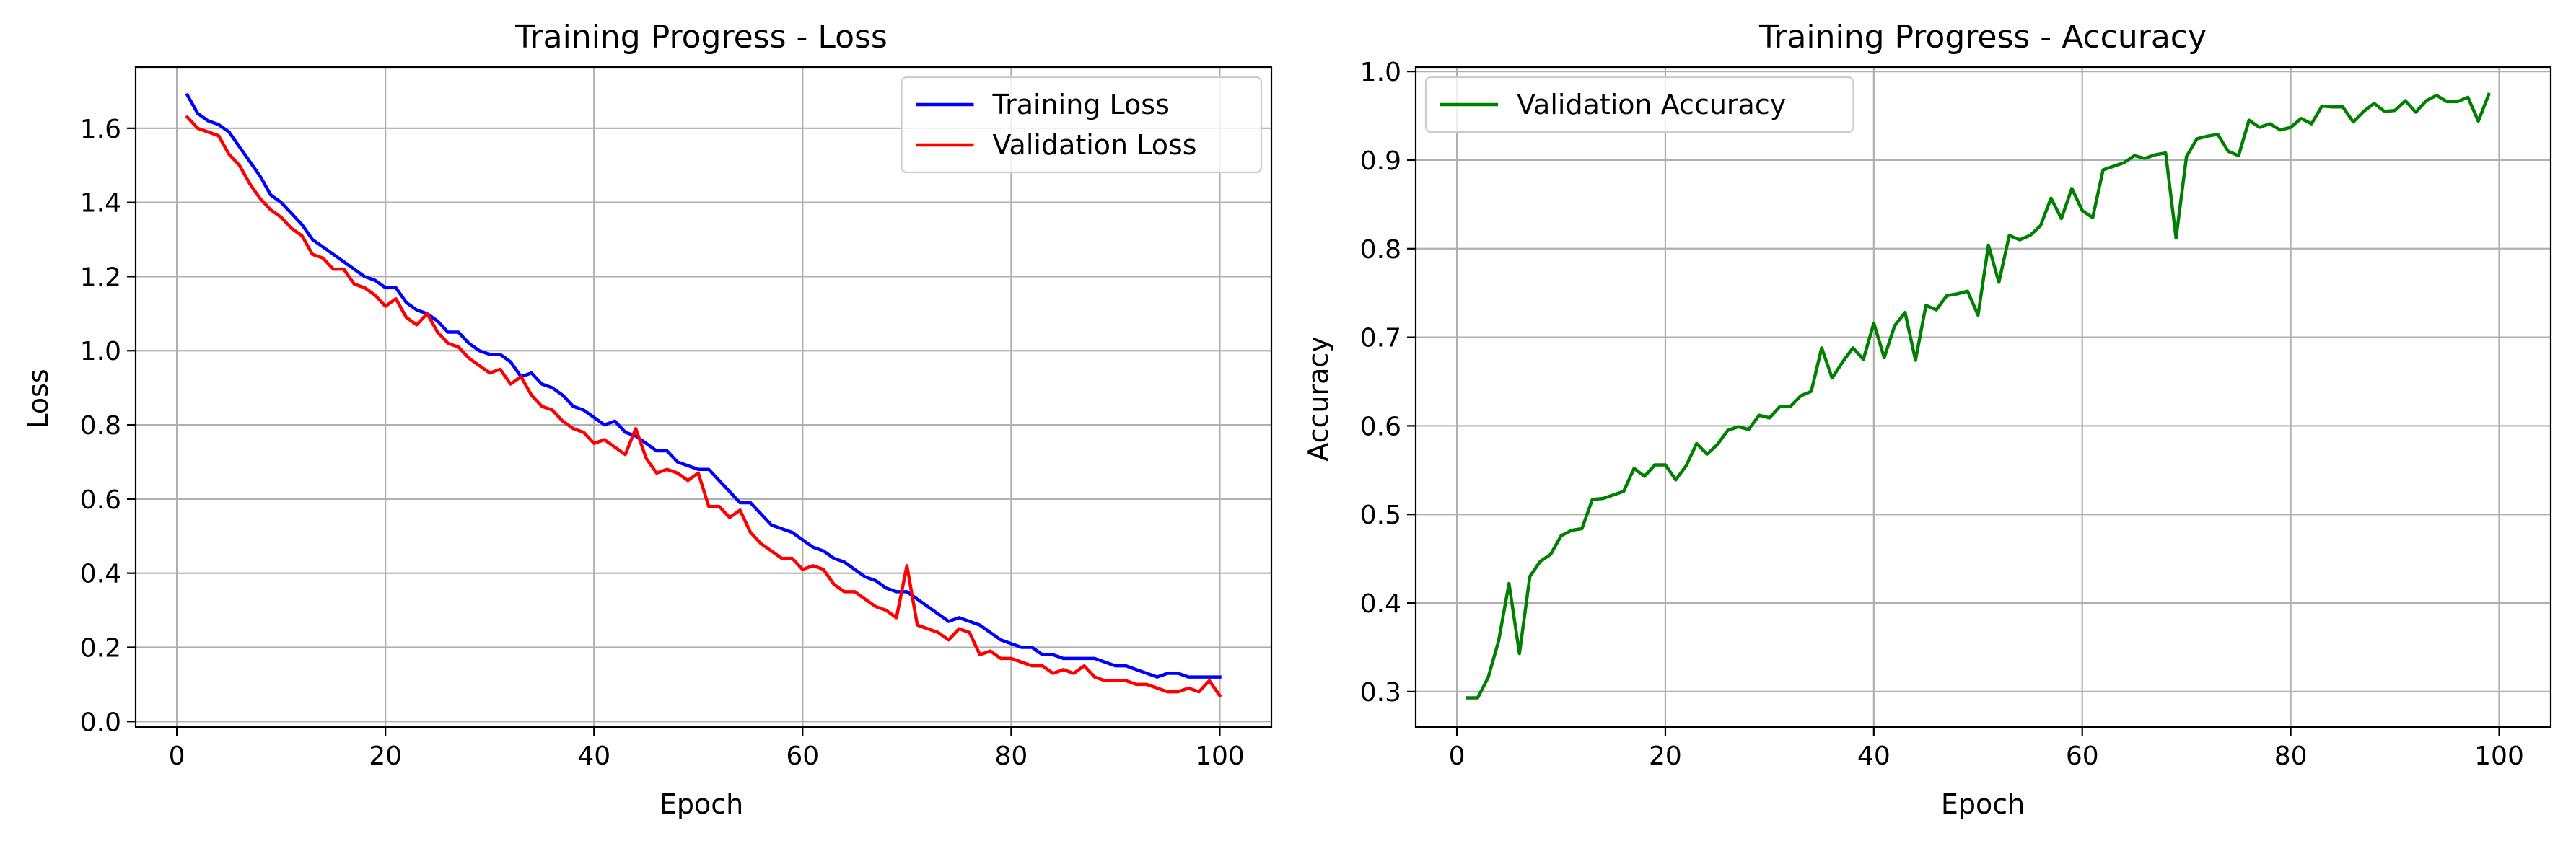 The width and height of the screenshot is (2576, 841). Describe the element at coordinates (101, 351) in the screenshot. I see `loss-y-tick-label: 1.0` at that location.